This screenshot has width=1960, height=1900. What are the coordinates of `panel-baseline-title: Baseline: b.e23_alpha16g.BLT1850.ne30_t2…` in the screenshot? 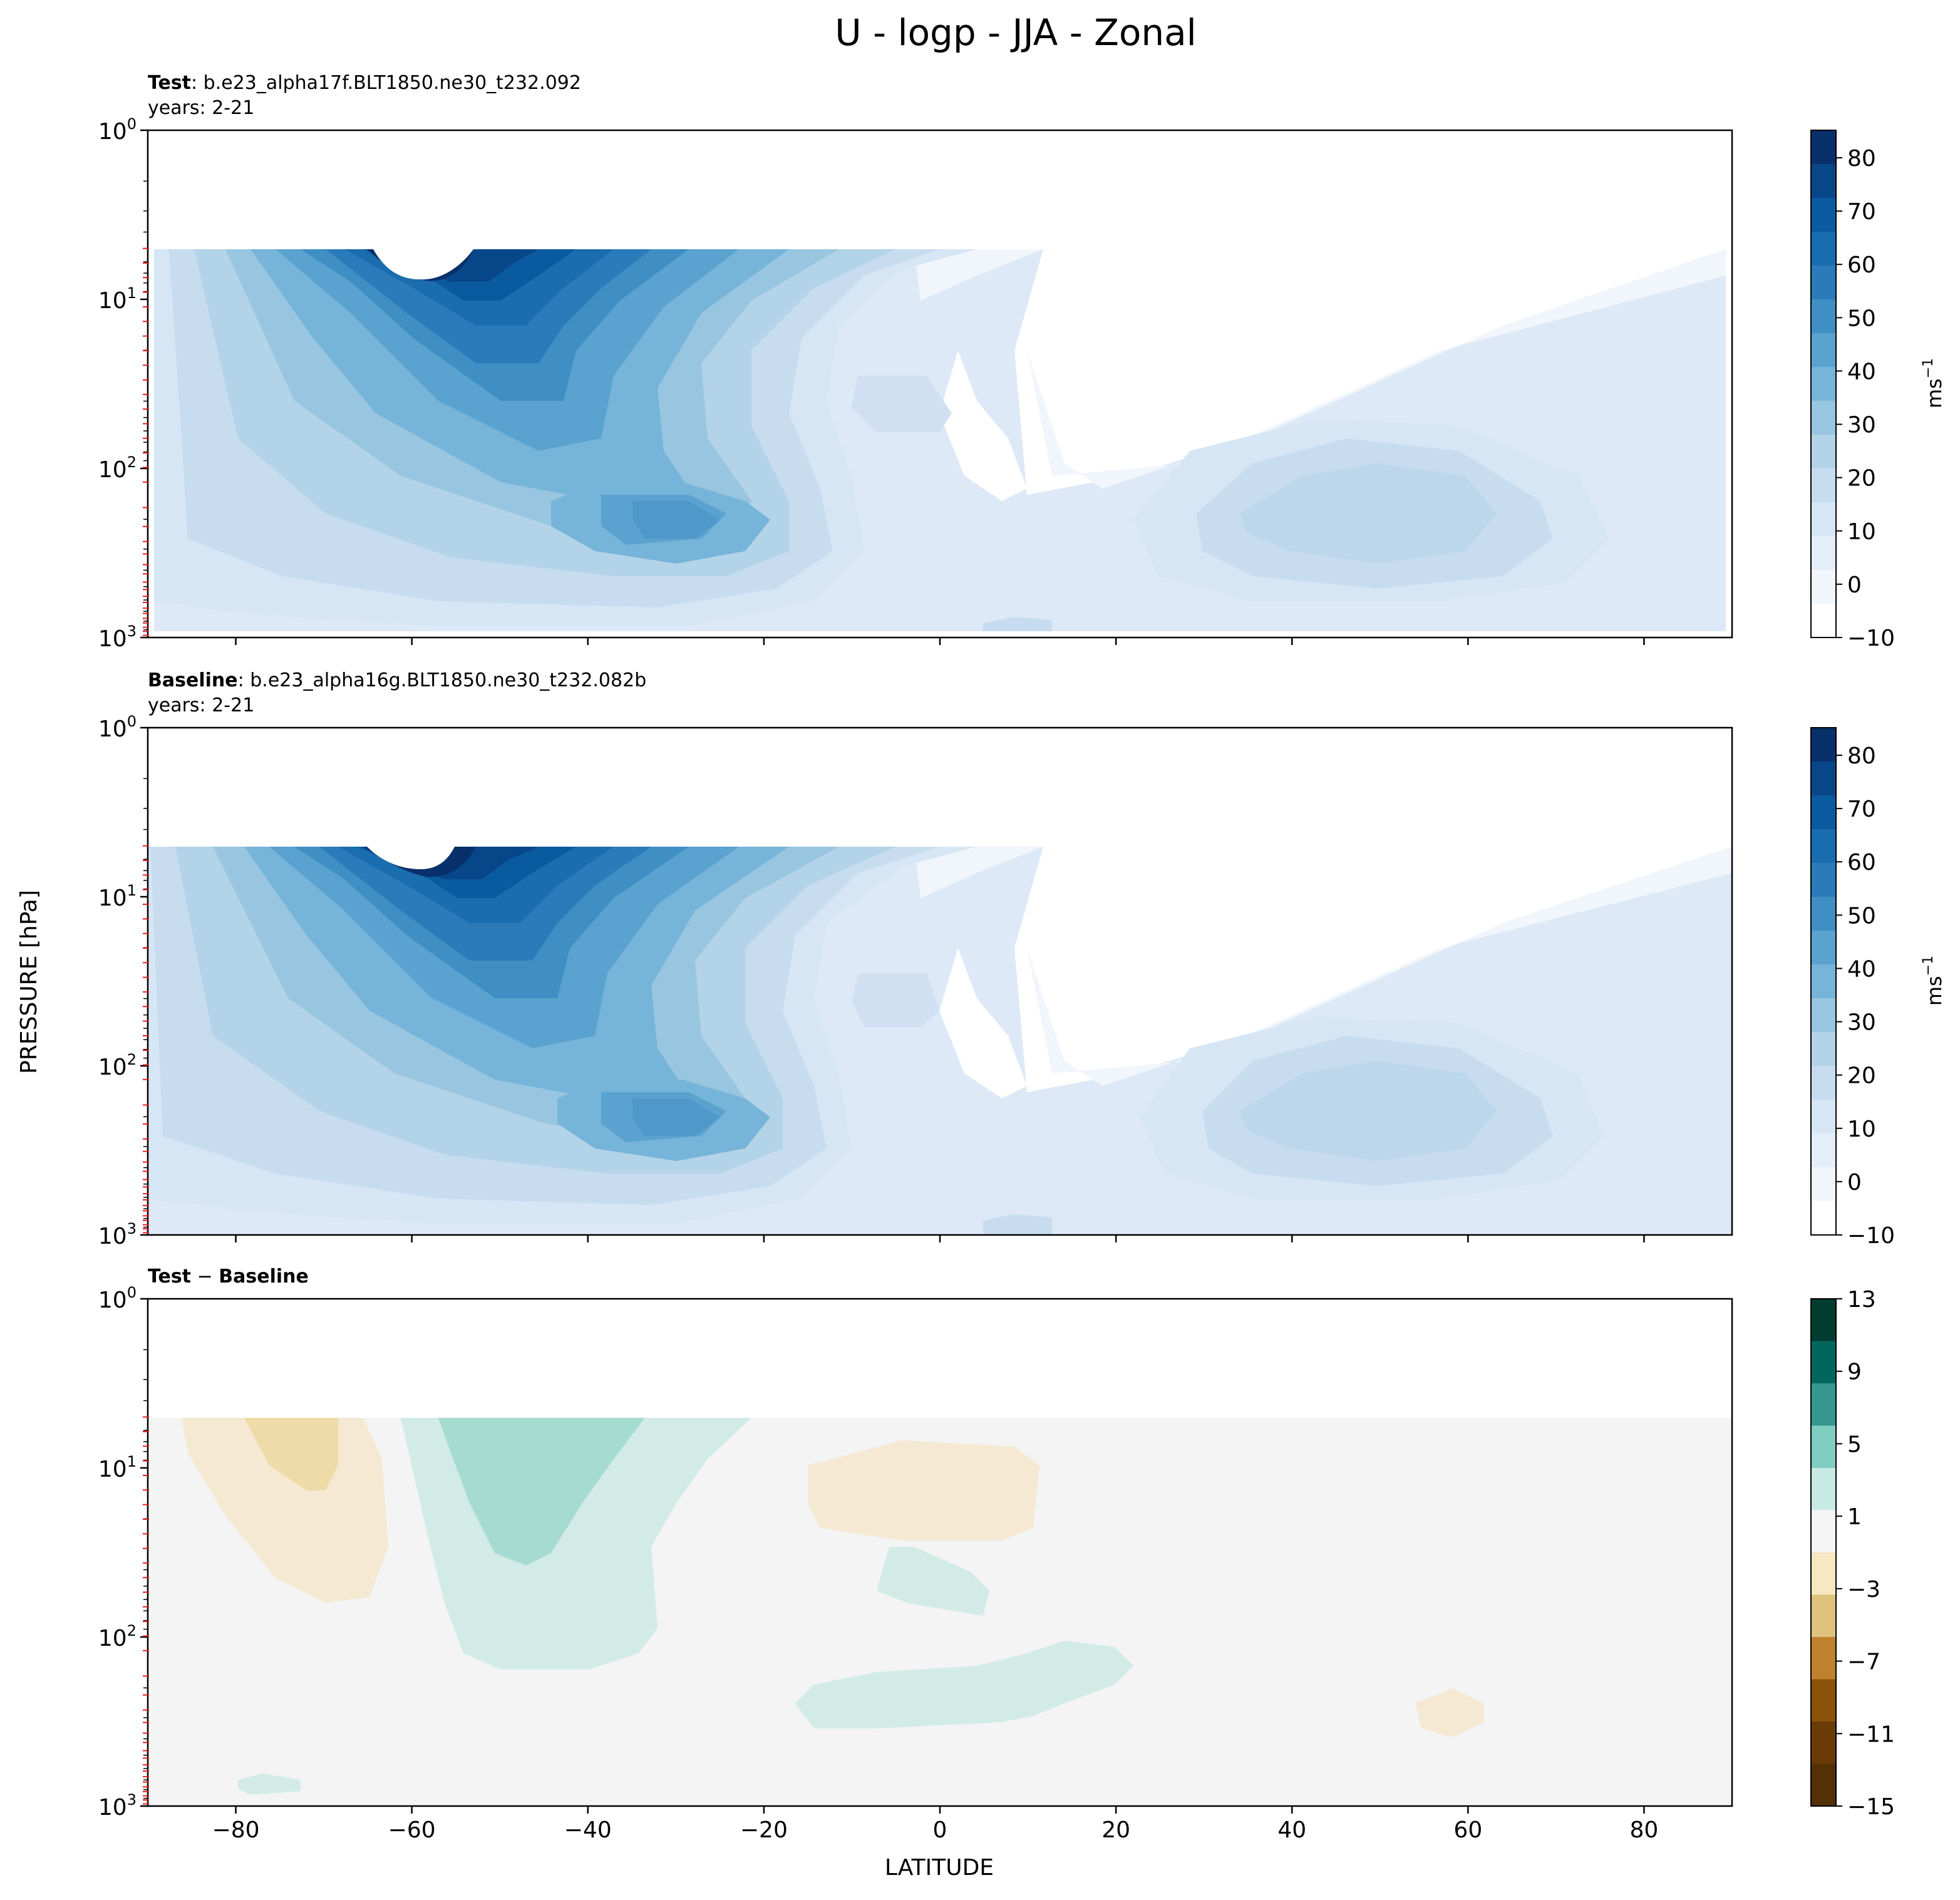 It's located at (397, 680).